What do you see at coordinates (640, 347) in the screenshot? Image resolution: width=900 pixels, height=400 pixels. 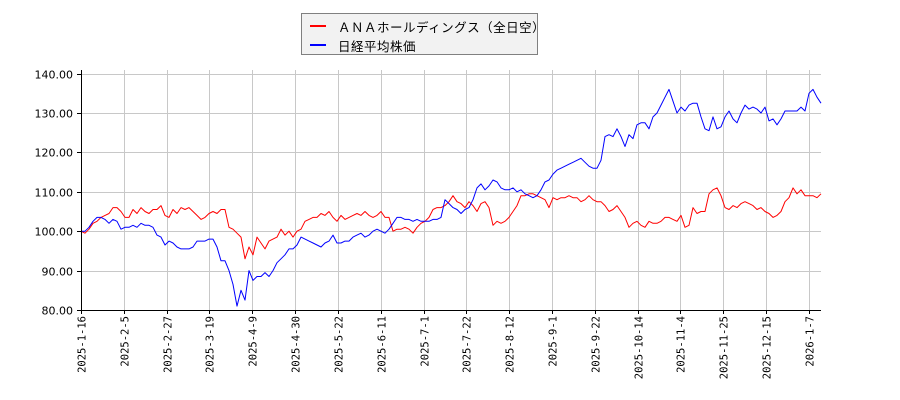 I see `x-tick-label: 2025-10-14` at bounding box center [640, 347].